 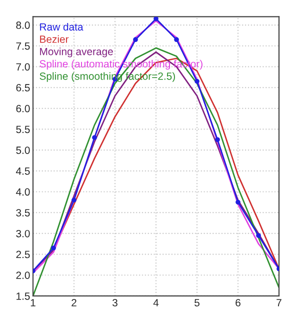 I want to click on x-tick-label: 1, so click(x=33, y=302).